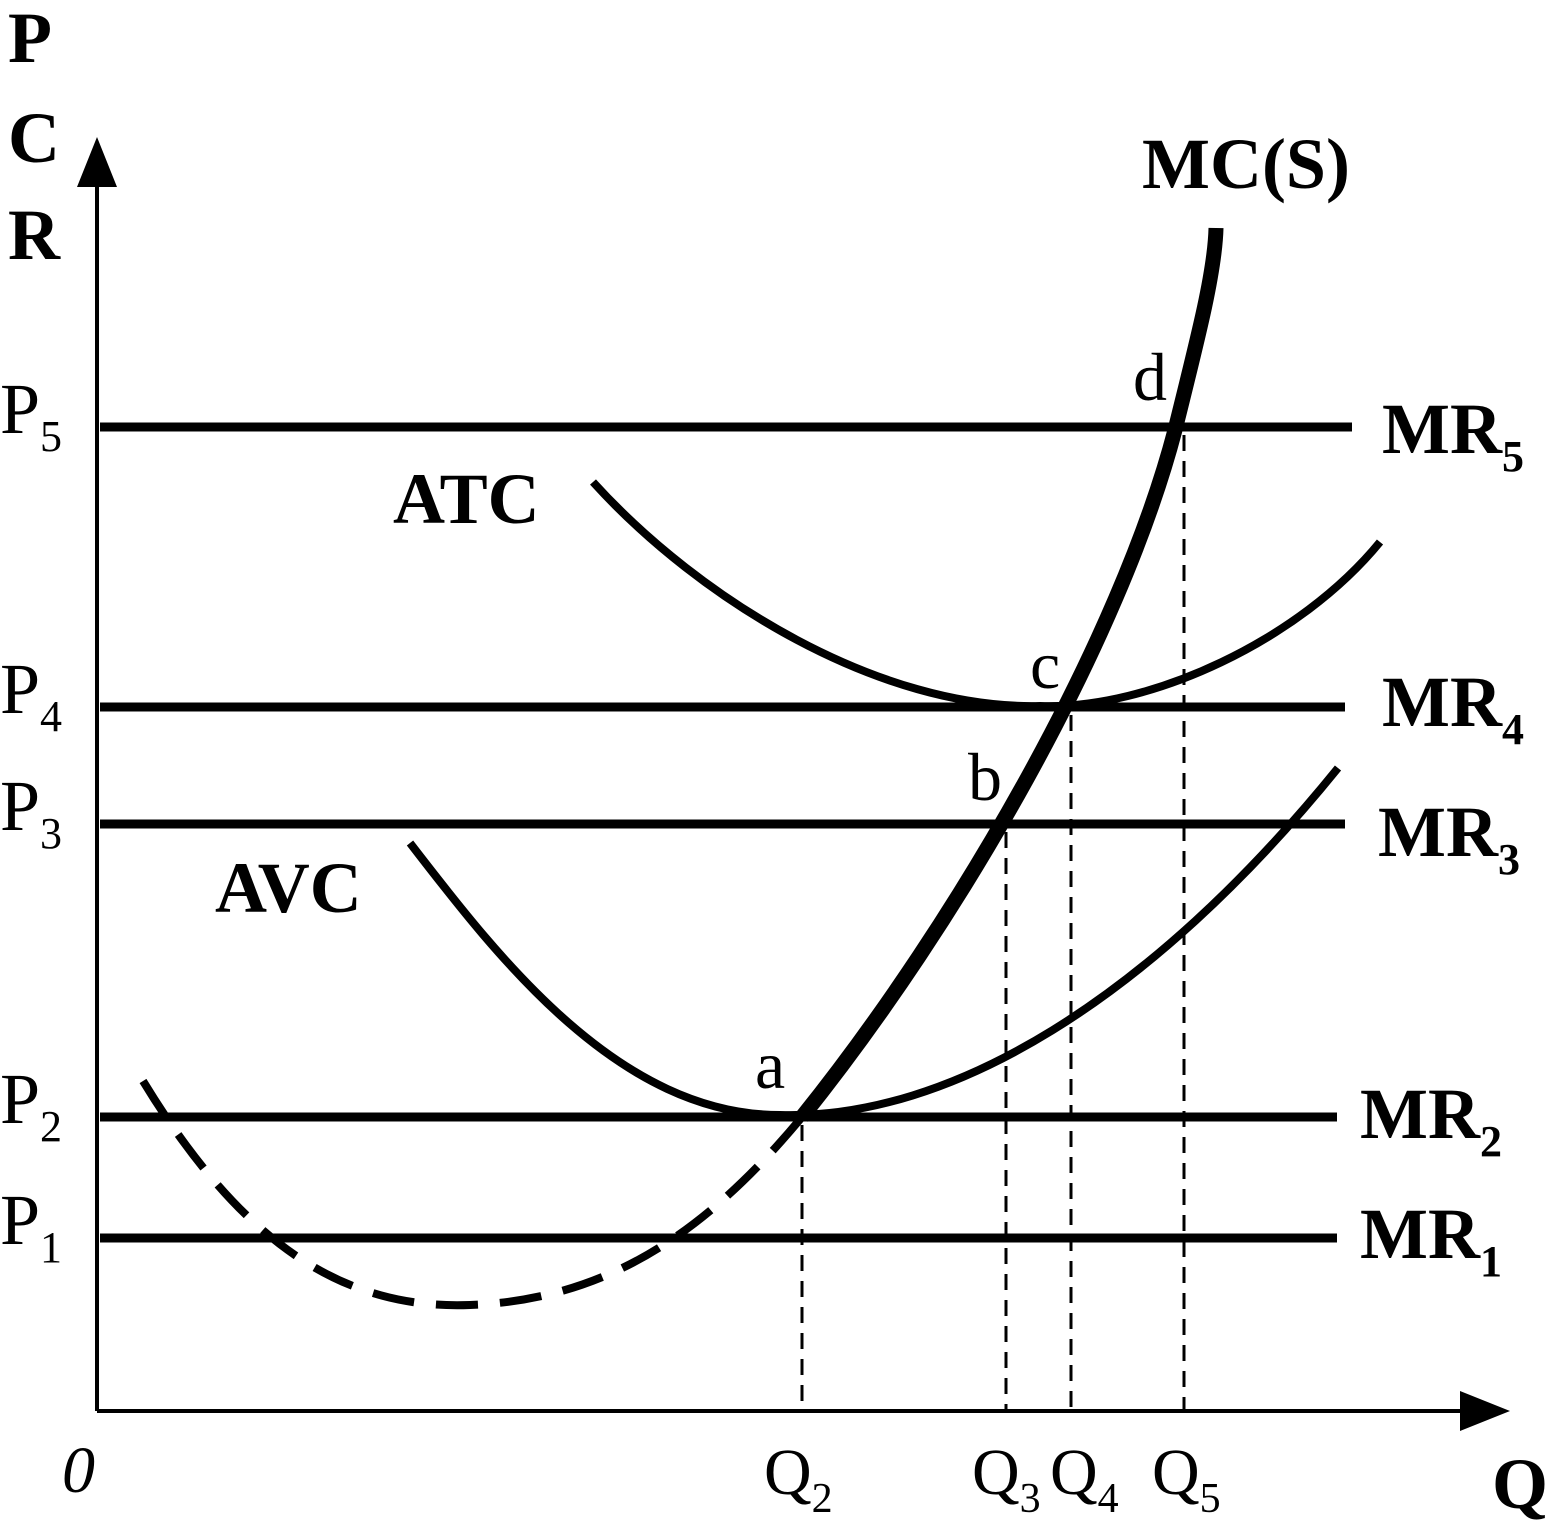  Describe the element at coordinates (34, 235) in the screenshot. I see `y-axis-label-r: R` at that location.